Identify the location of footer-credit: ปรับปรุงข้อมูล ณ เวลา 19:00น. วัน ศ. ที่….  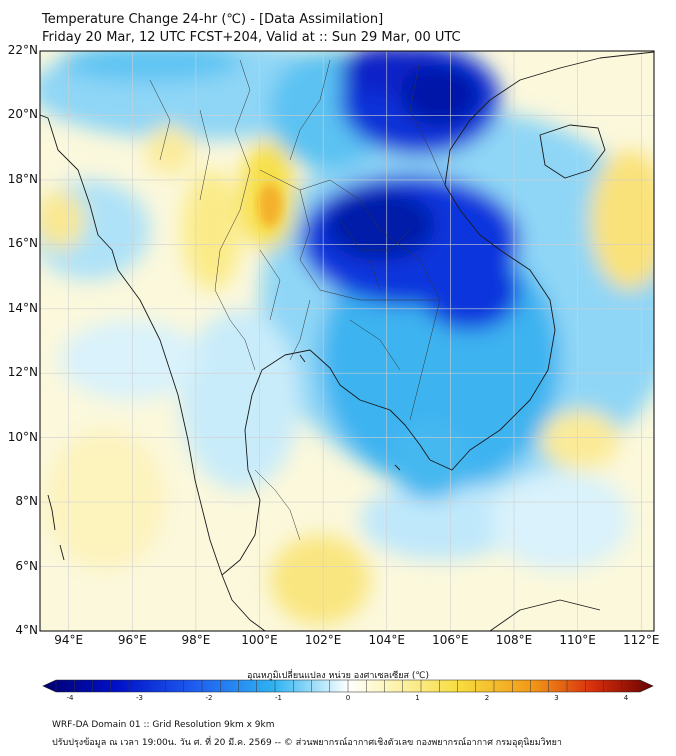
(307, 743).